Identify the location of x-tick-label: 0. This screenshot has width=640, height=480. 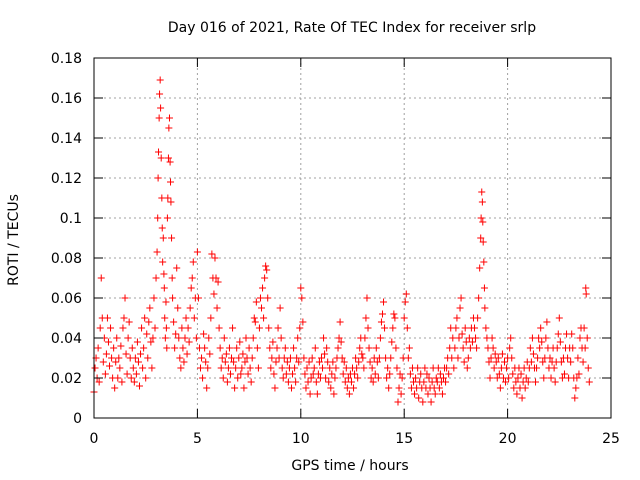
(94, 439).